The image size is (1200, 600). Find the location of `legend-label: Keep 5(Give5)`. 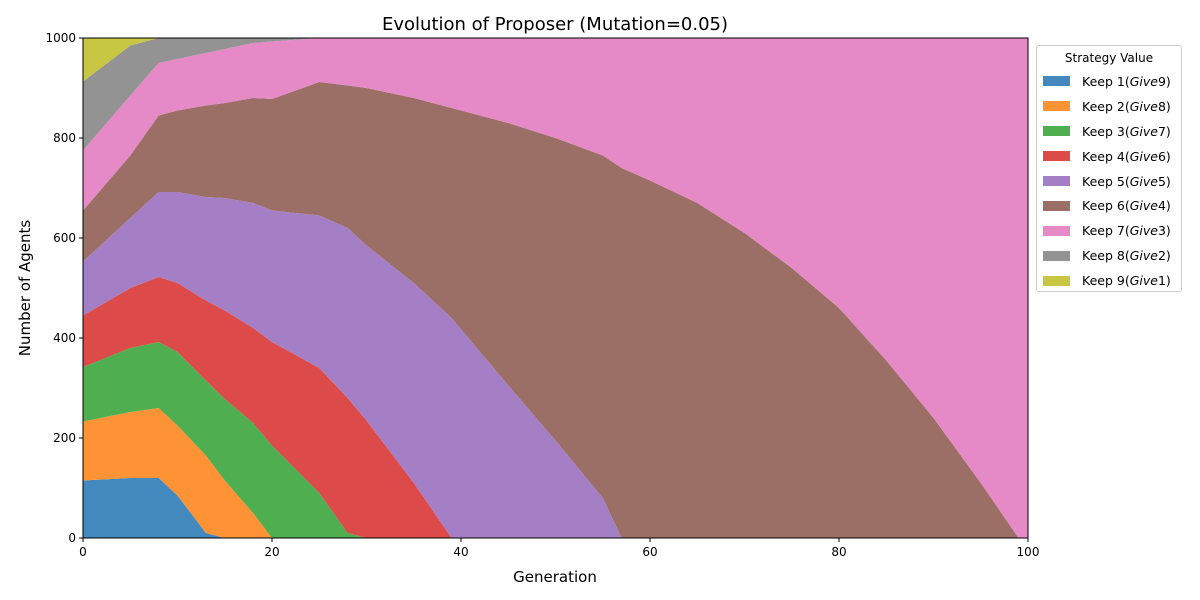

legend-label: Keep 5(Give5) is located at coordinates (1126, 181).